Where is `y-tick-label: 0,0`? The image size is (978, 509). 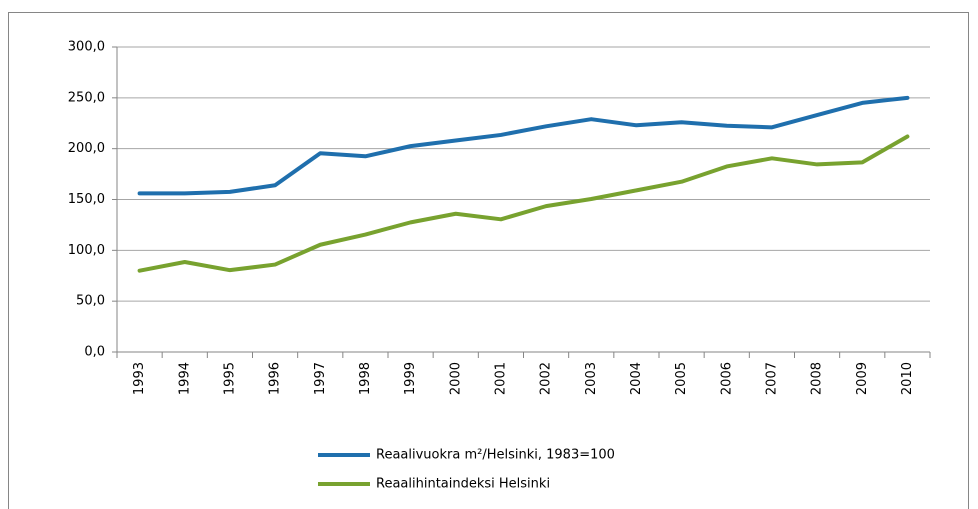
y-tick-label: 0,0 is located at coordinates (94, 352).